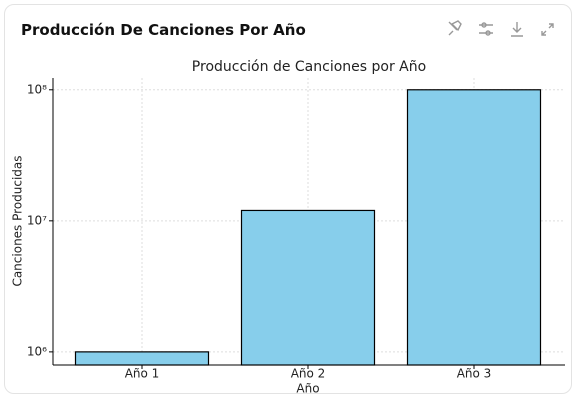 Image resolution: width=580 pixels, height=400 pixels. I want to click on x-tick-label: Año 3, so click(474, 374).